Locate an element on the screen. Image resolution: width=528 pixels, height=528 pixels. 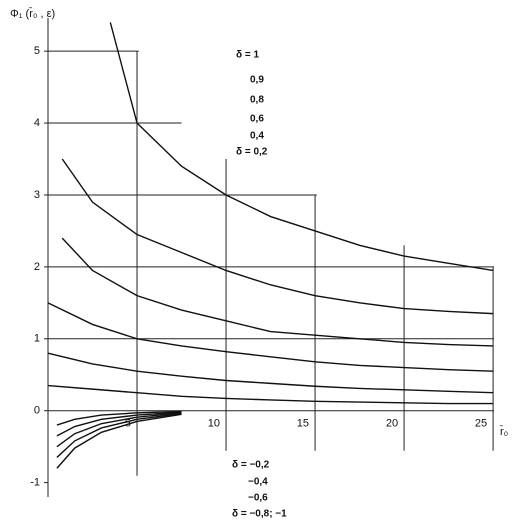
y-tick-label: 2 is located at coordinates (37, 267).